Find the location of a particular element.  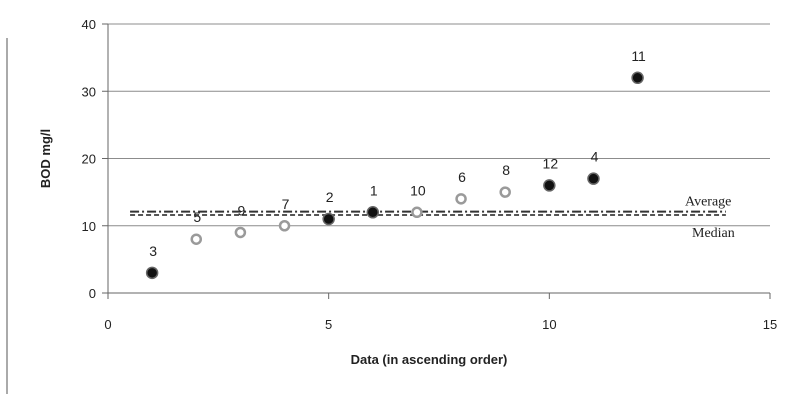

point-label: 4 is located at coordinates (595, 157).